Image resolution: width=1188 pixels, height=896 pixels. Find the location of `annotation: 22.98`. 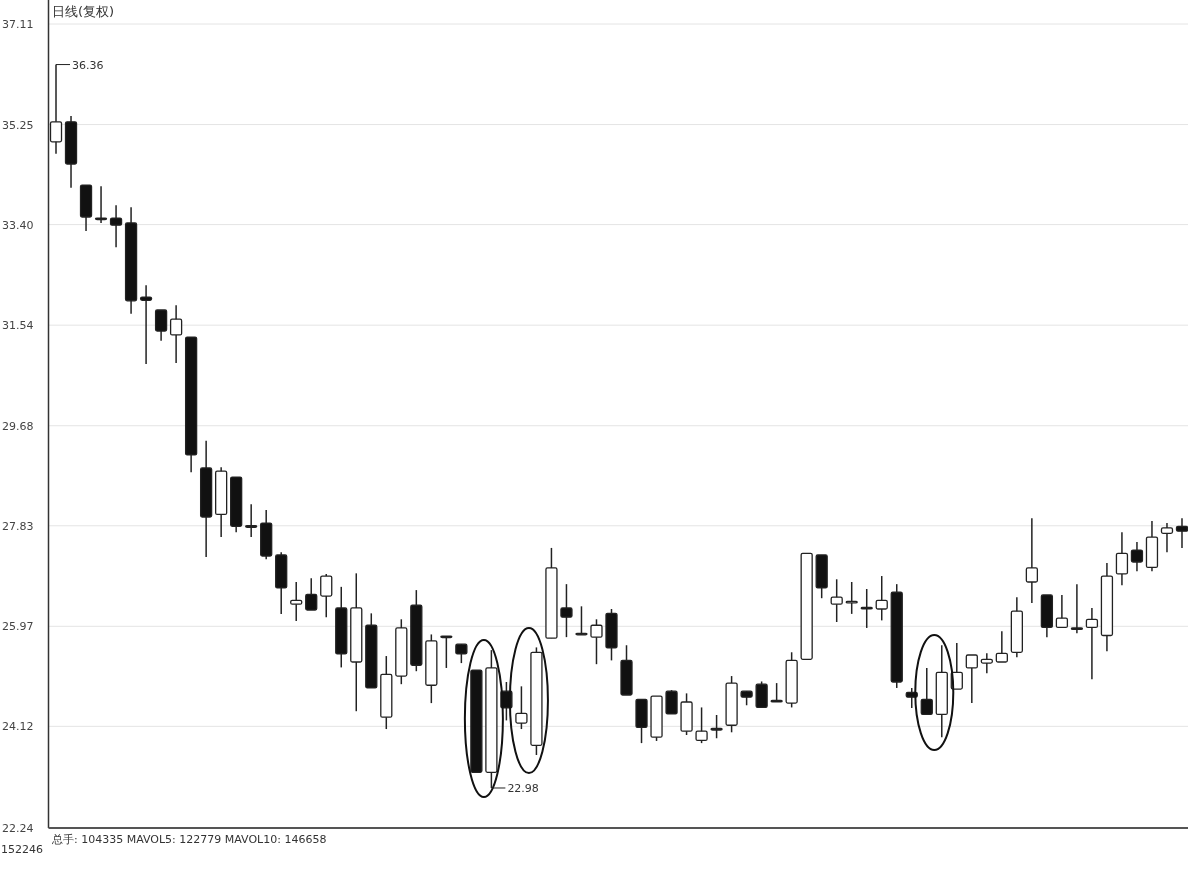

annotation: 22.98 is located at coordinates (523, 788).